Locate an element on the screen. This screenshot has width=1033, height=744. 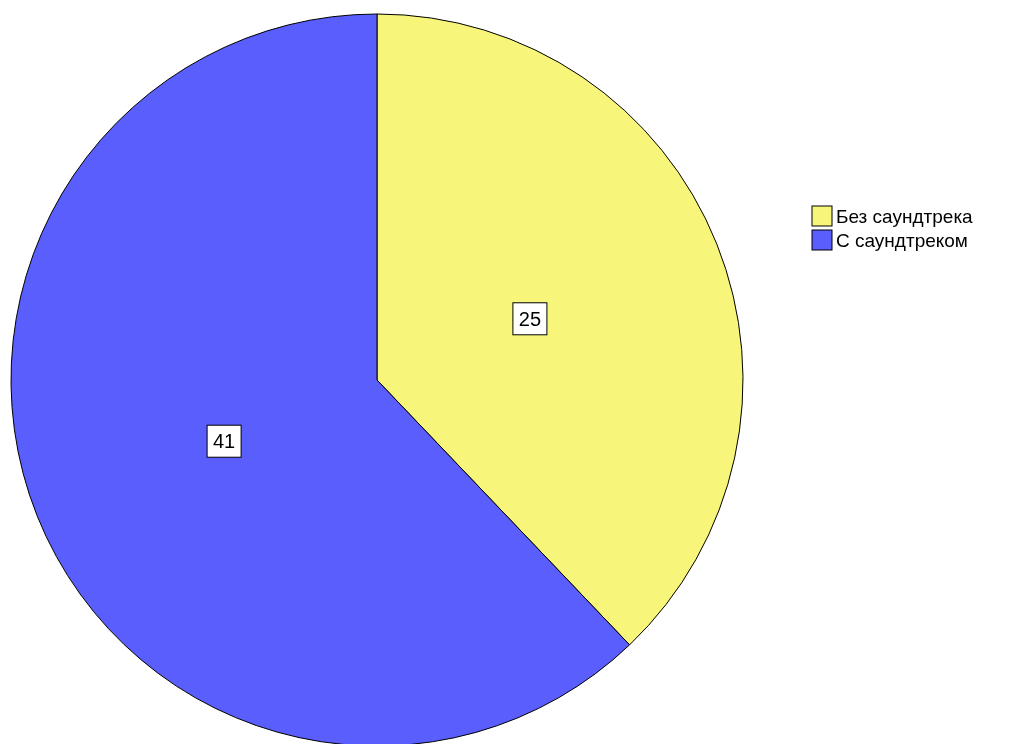
data-label: 25 is located at coordinates (530, 318).